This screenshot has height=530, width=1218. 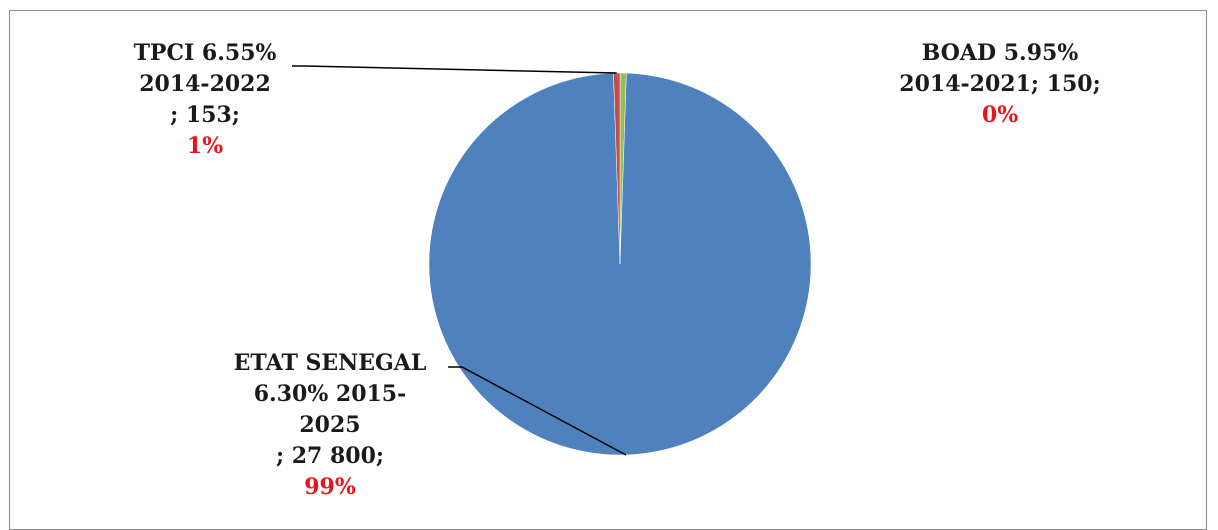 I want to click on label-boad-line2: 2014-2021; 150;, so click(x=1000, y=84).